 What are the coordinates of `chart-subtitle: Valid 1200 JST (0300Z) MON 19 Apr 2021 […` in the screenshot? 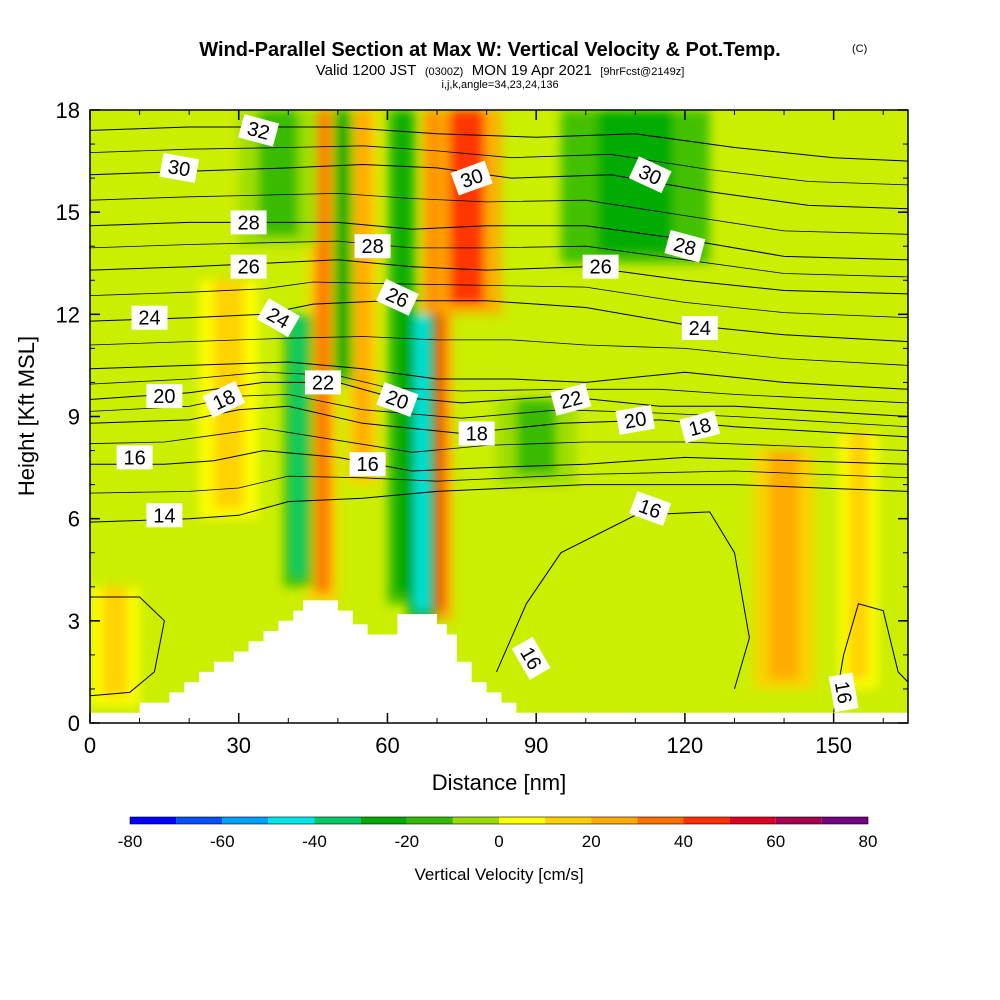 It's located at (500, 70).